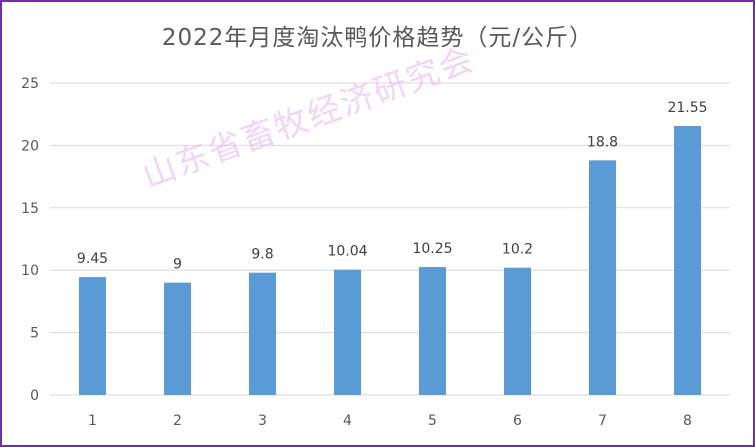 The height and width of the screenshot is (447, 755). Describe the element at coordinates (177, 421) in the screenshot. I see `x-tick-label: 2` at that location.